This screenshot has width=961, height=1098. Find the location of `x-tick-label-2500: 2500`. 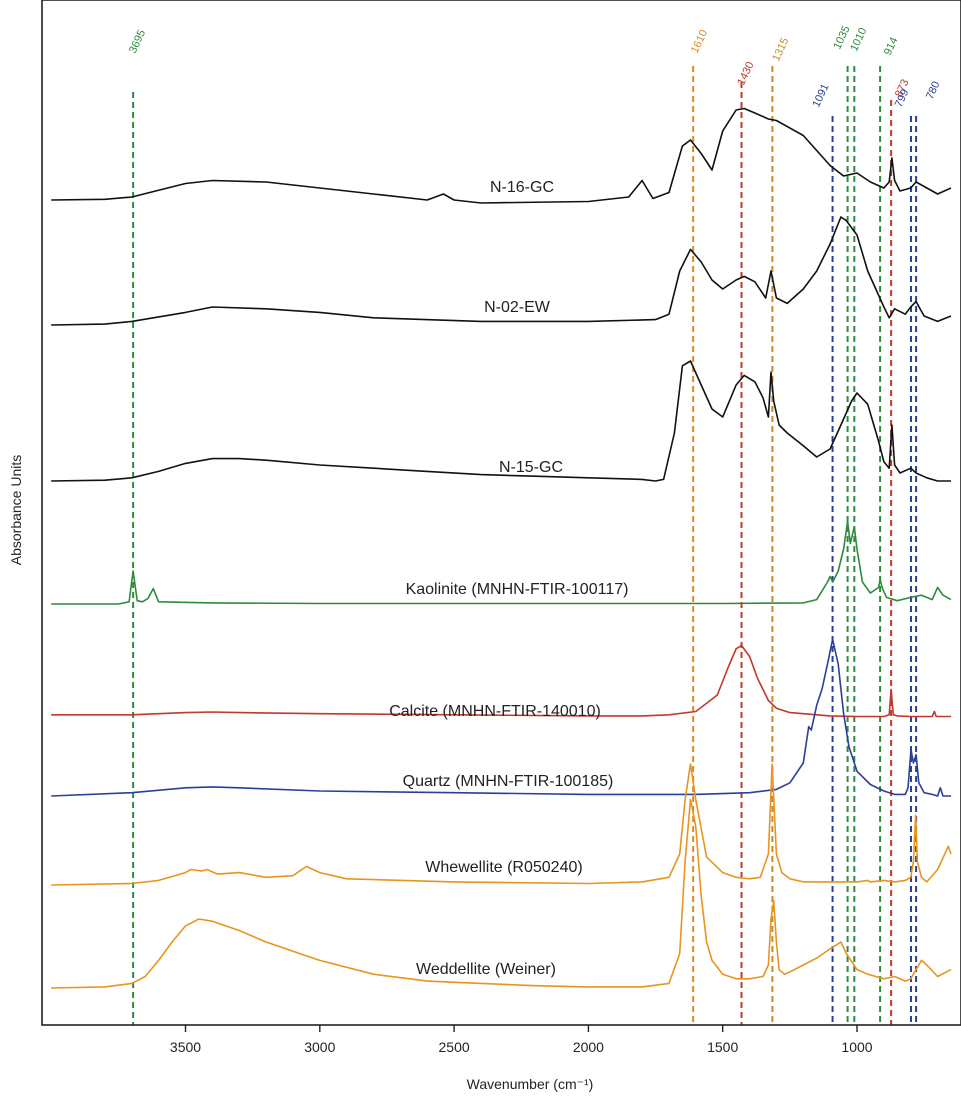

x-tick-label-2500: 2500 is located at coordinates (454, 1047).